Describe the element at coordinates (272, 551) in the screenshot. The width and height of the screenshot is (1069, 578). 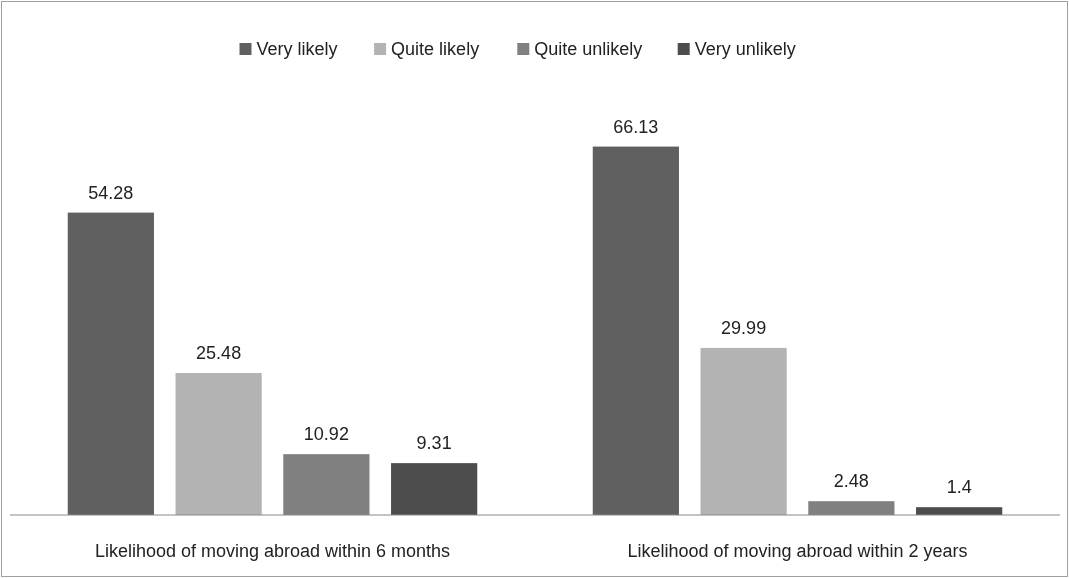
I see `x-tick-label: Likelihood of moving abroad within 6 months` at that location.